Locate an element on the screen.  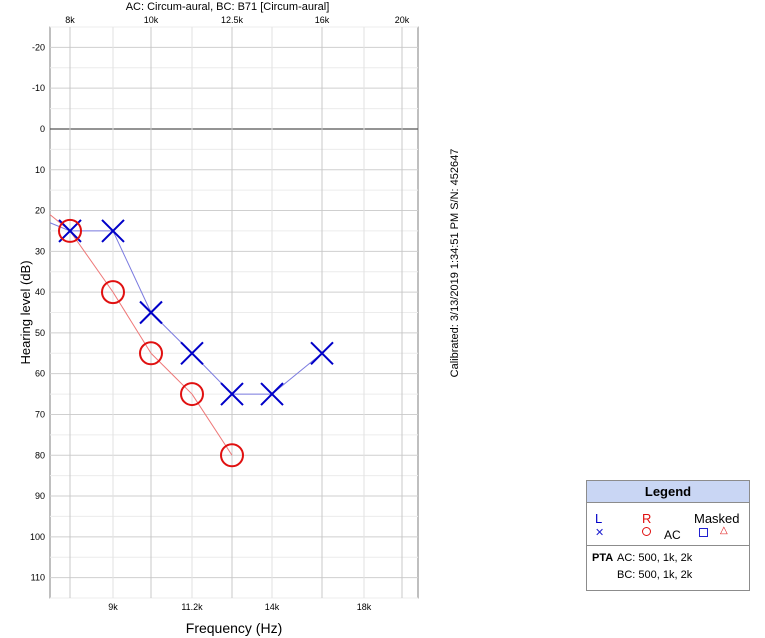
y-tick-label: 80 is located at coordinates (40, 455).